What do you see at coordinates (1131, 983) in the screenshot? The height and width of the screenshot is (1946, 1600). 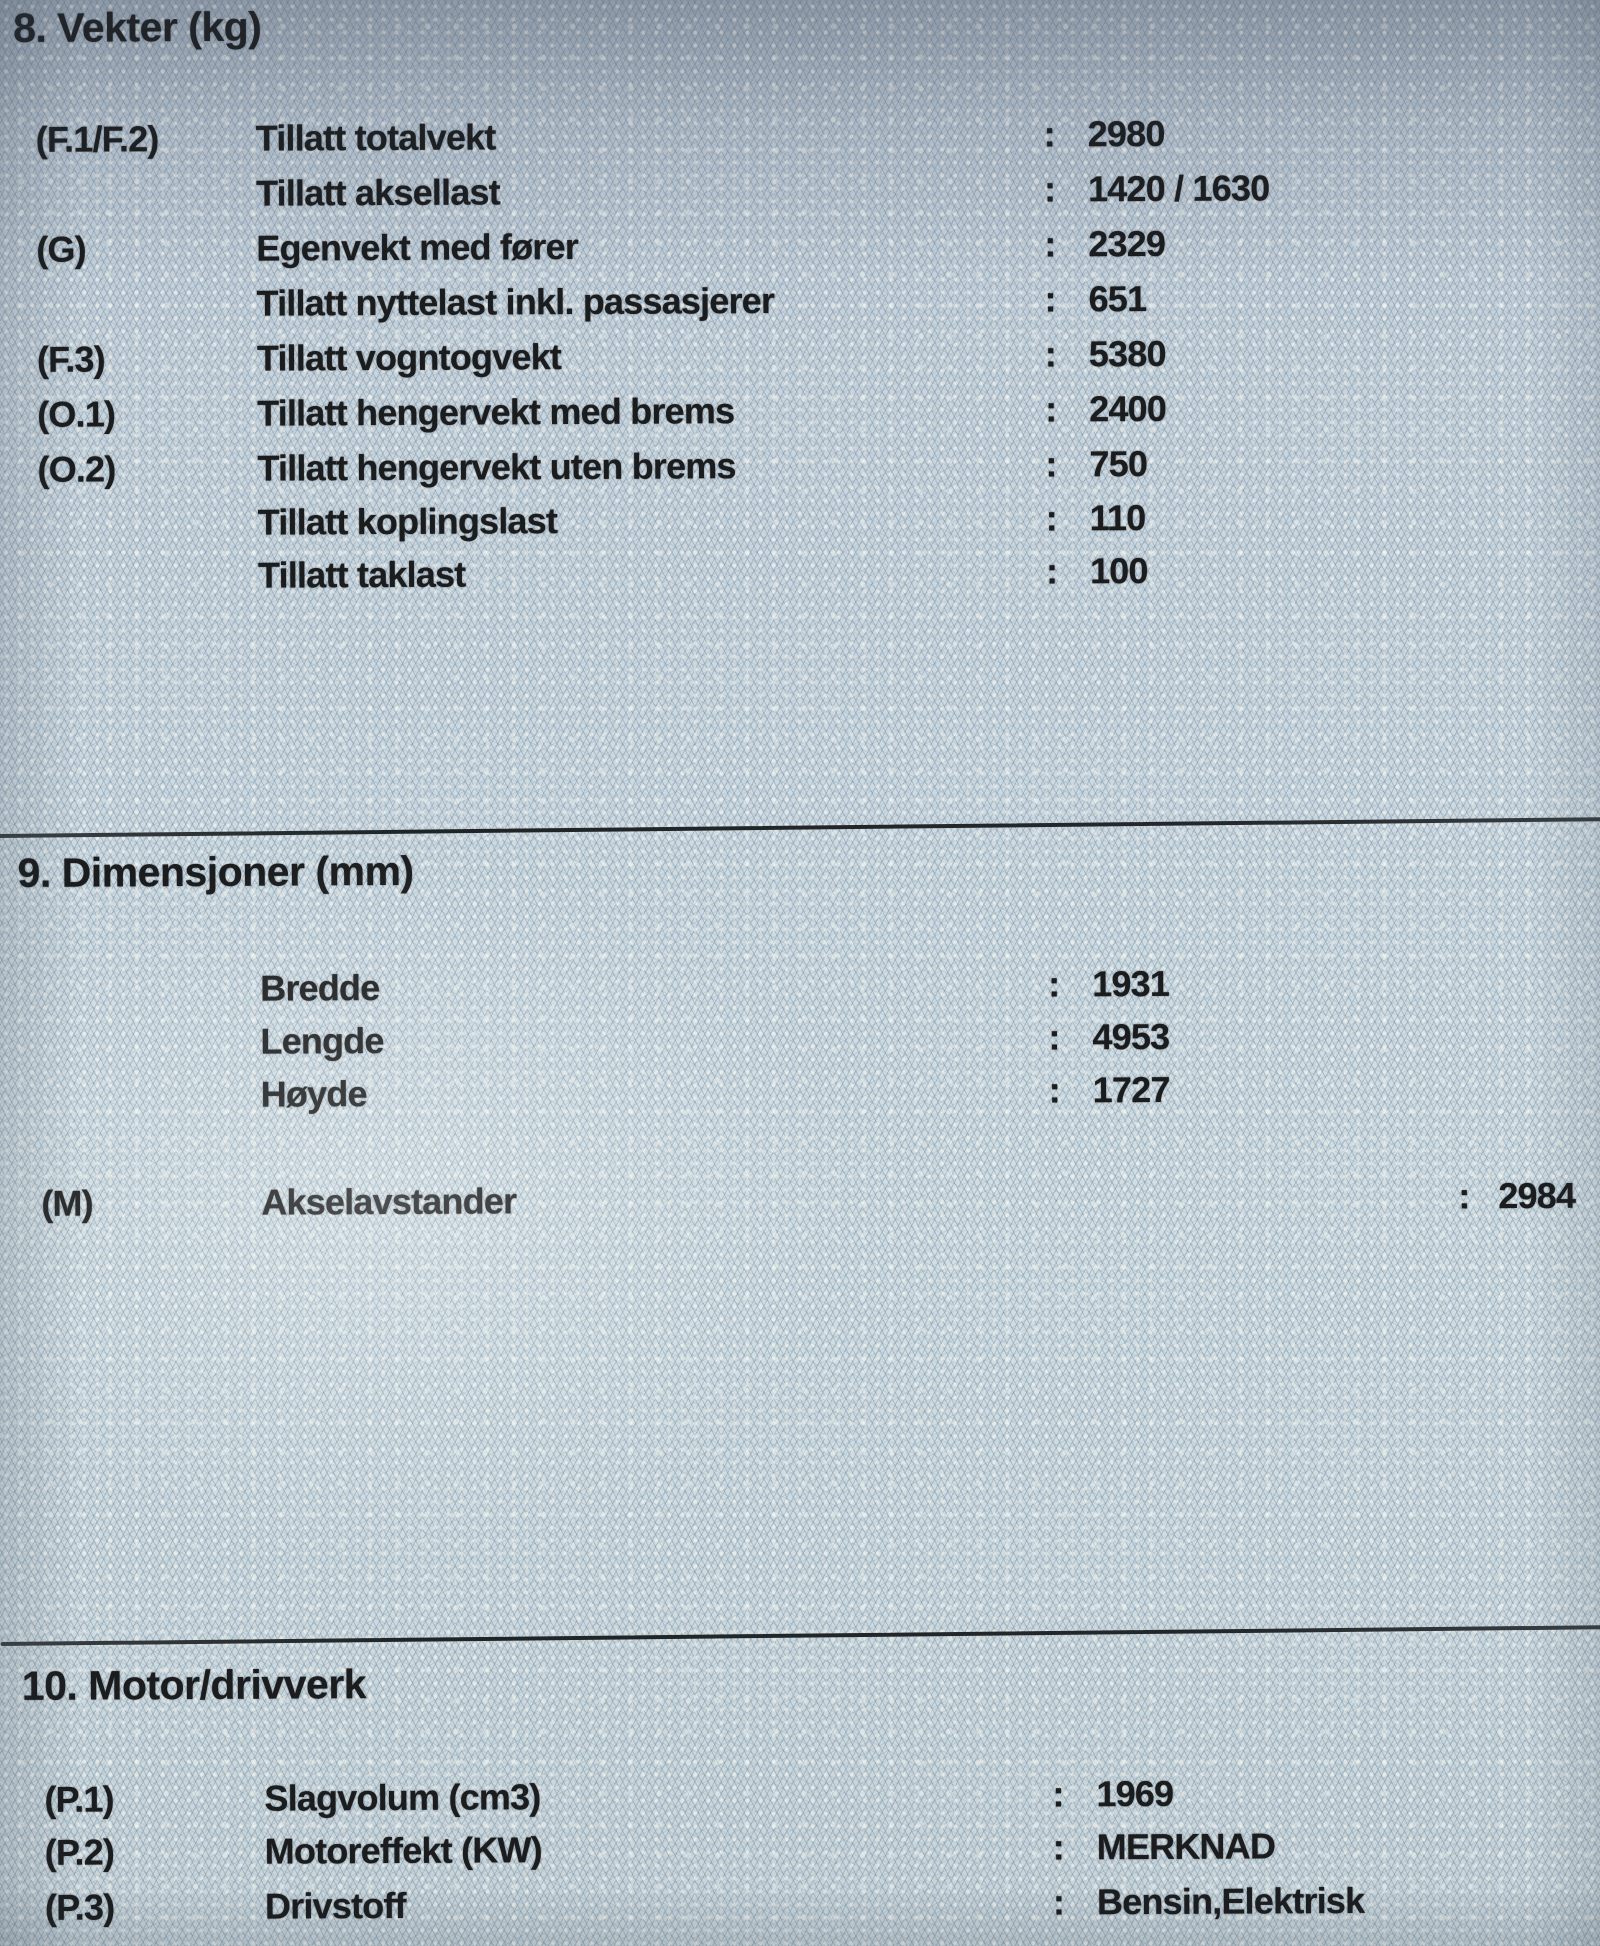 I see `row-value: 1931` at bounding box center [1131, 983].